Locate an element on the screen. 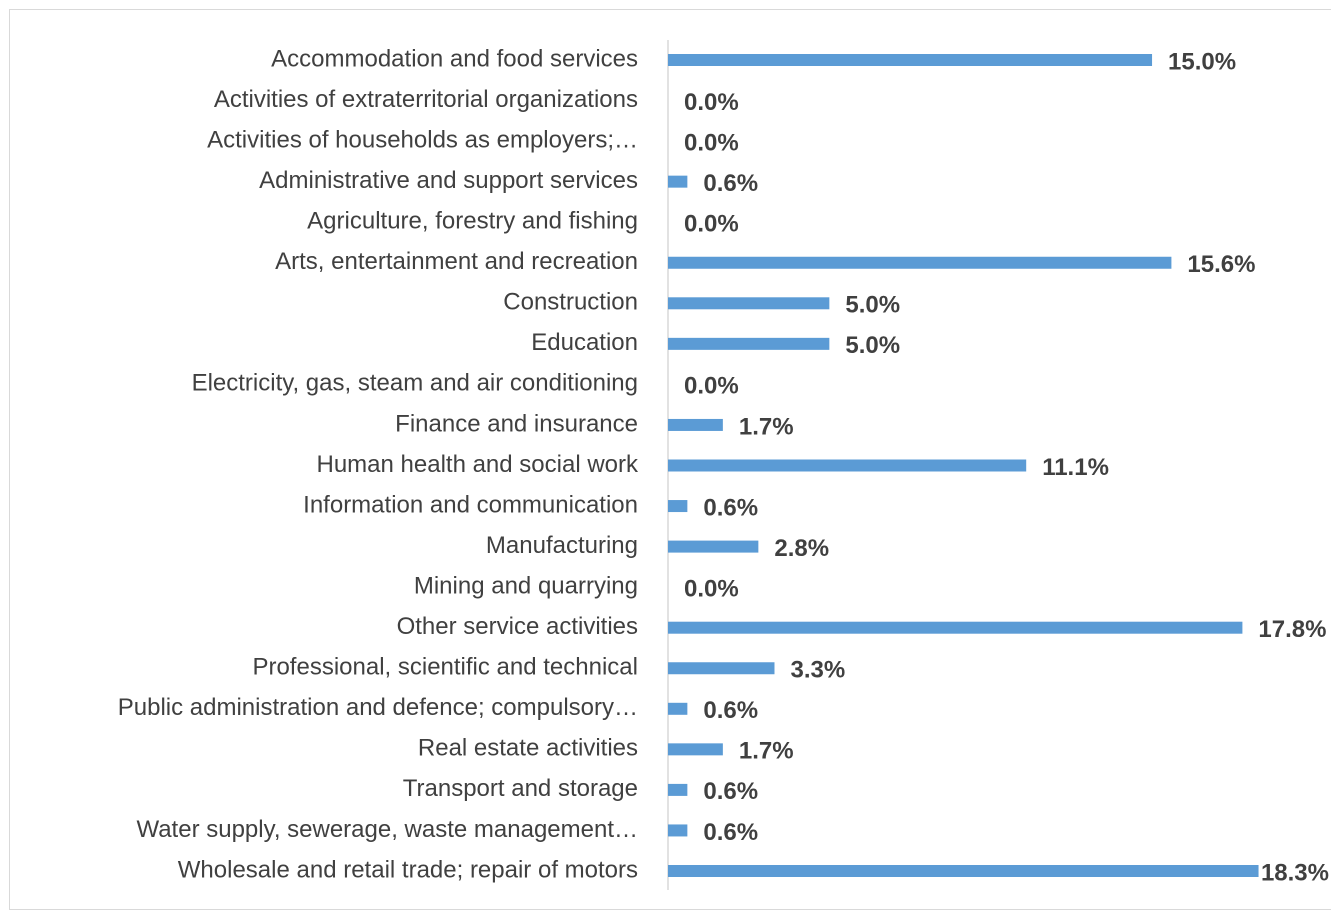 The height and width of the screenshot is (911, 1331). value-label: 3.3% is located at coordinates (817, 670).